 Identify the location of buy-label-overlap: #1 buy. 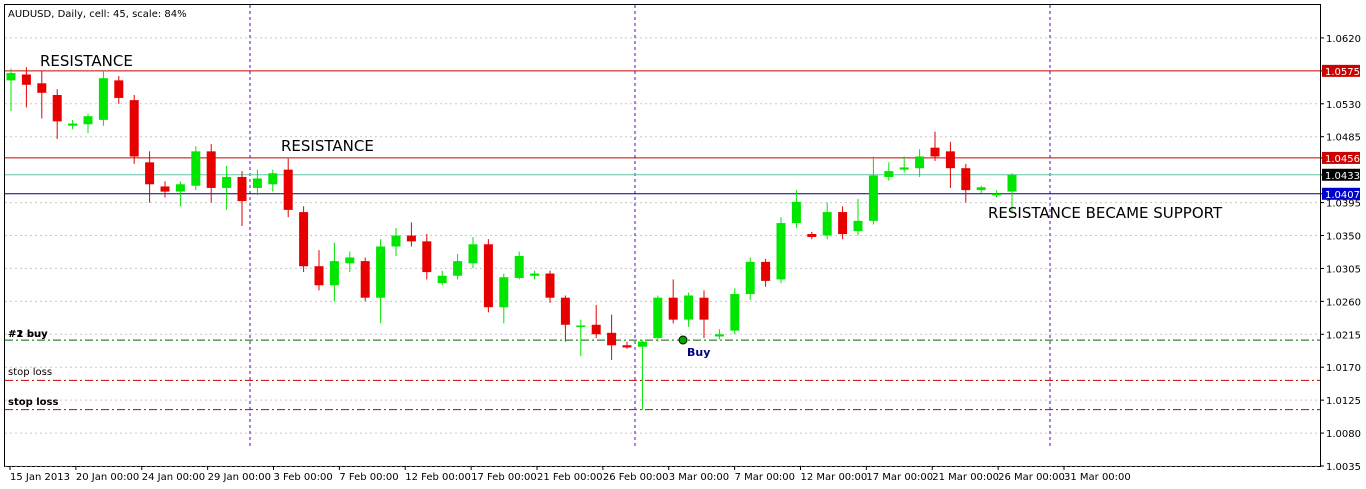
(28, 334).